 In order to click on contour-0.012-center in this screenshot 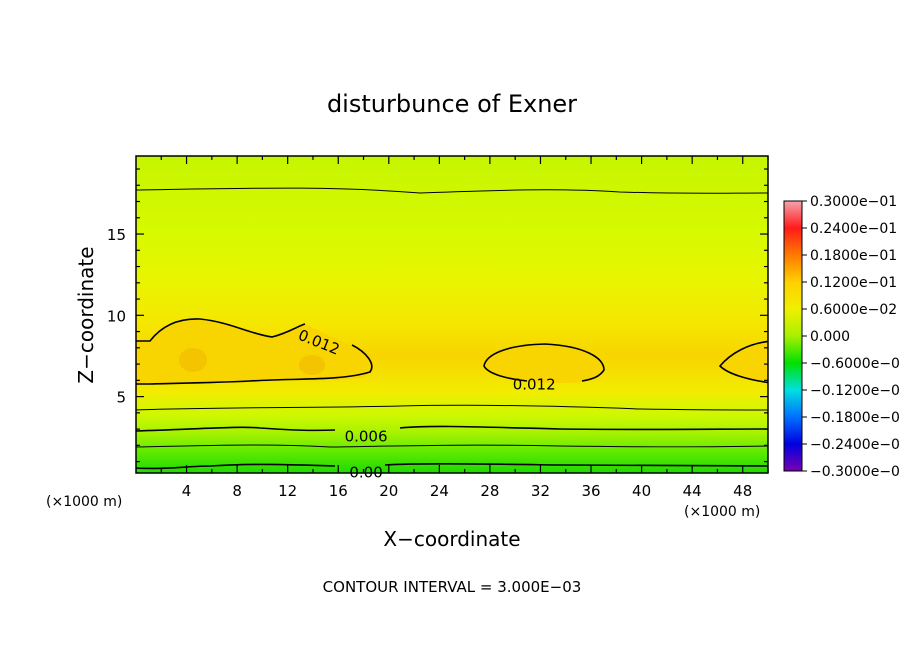, I will do `click(544, 362)`.